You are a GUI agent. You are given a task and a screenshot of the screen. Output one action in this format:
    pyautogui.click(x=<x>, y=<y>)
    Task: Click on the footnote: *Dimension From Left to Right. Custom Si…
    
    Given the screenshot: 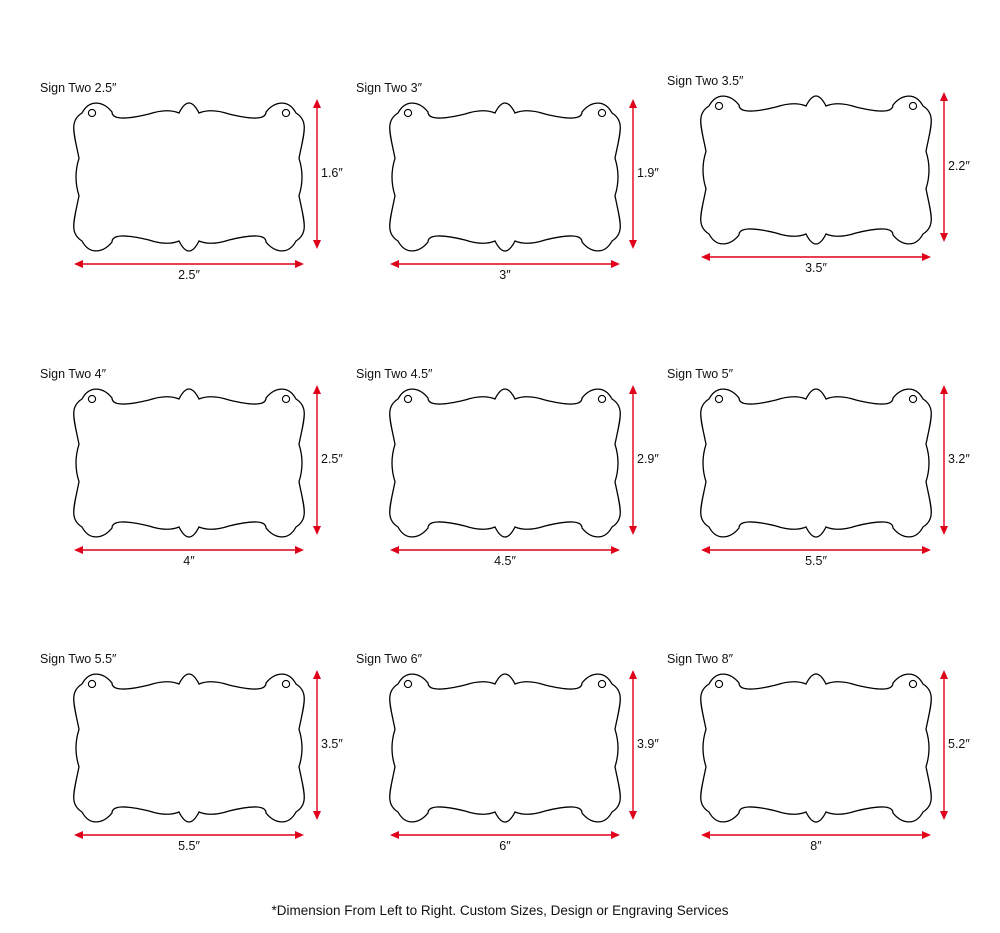 What is the action you would take?
    pyautogui.click(x=500, y=910)
    